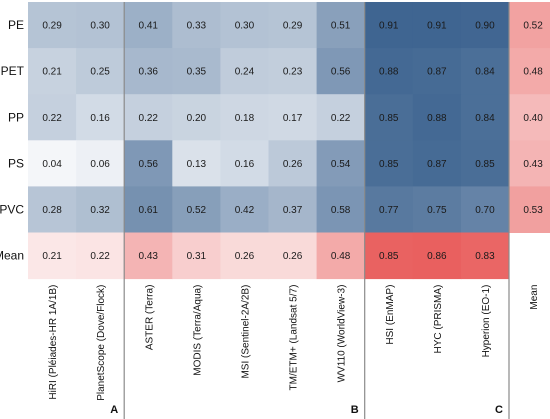 This screenshot has height=419, width=550. I want to click on row-label: PP, so click(16, 117).